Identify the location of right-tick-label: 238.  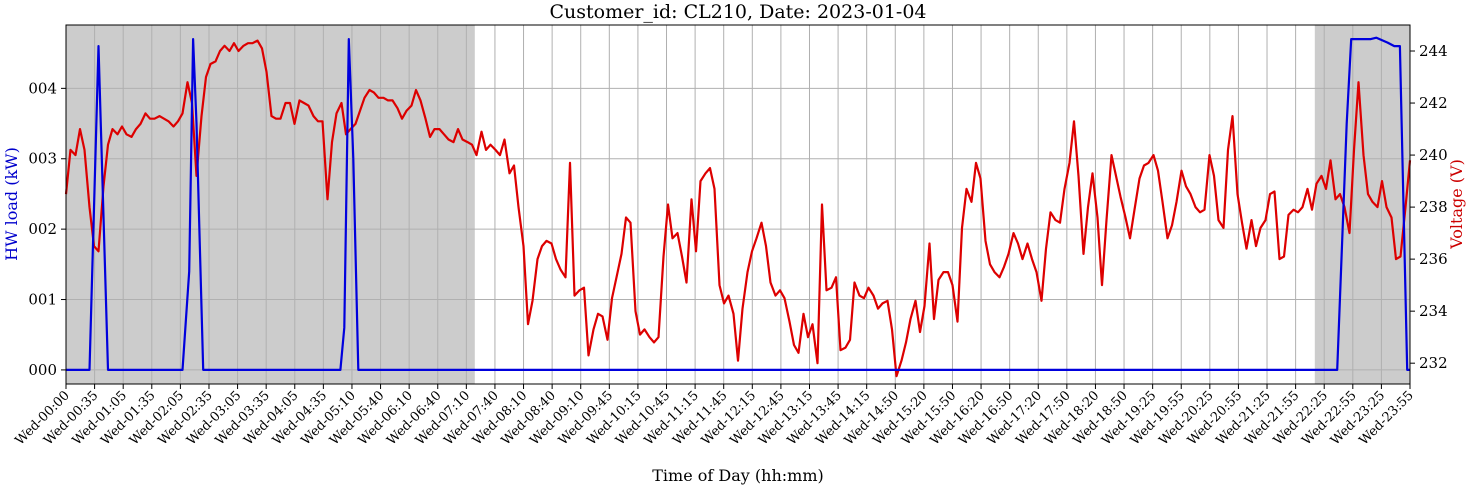
(1433, 207).